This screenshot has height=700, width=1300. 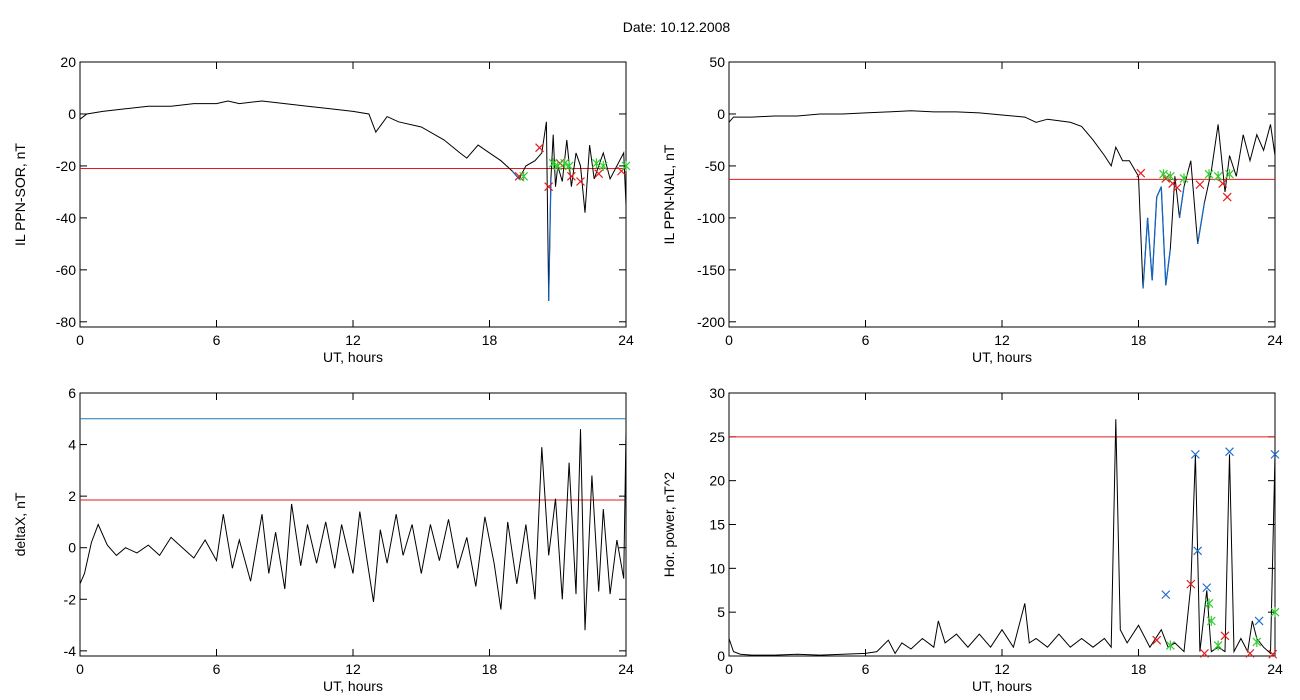 What do you see at coordinates (72, 445) in the screenshot?
I see `y-tick-label: 4` at bounding box center [72, 445].